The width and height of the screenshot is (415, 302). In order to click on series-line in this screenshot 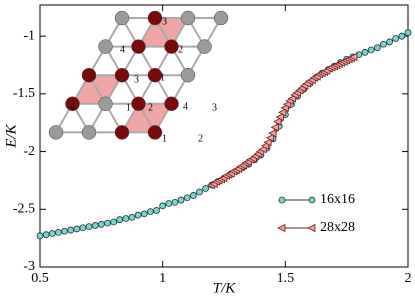, I will do `click(283, 121)`.